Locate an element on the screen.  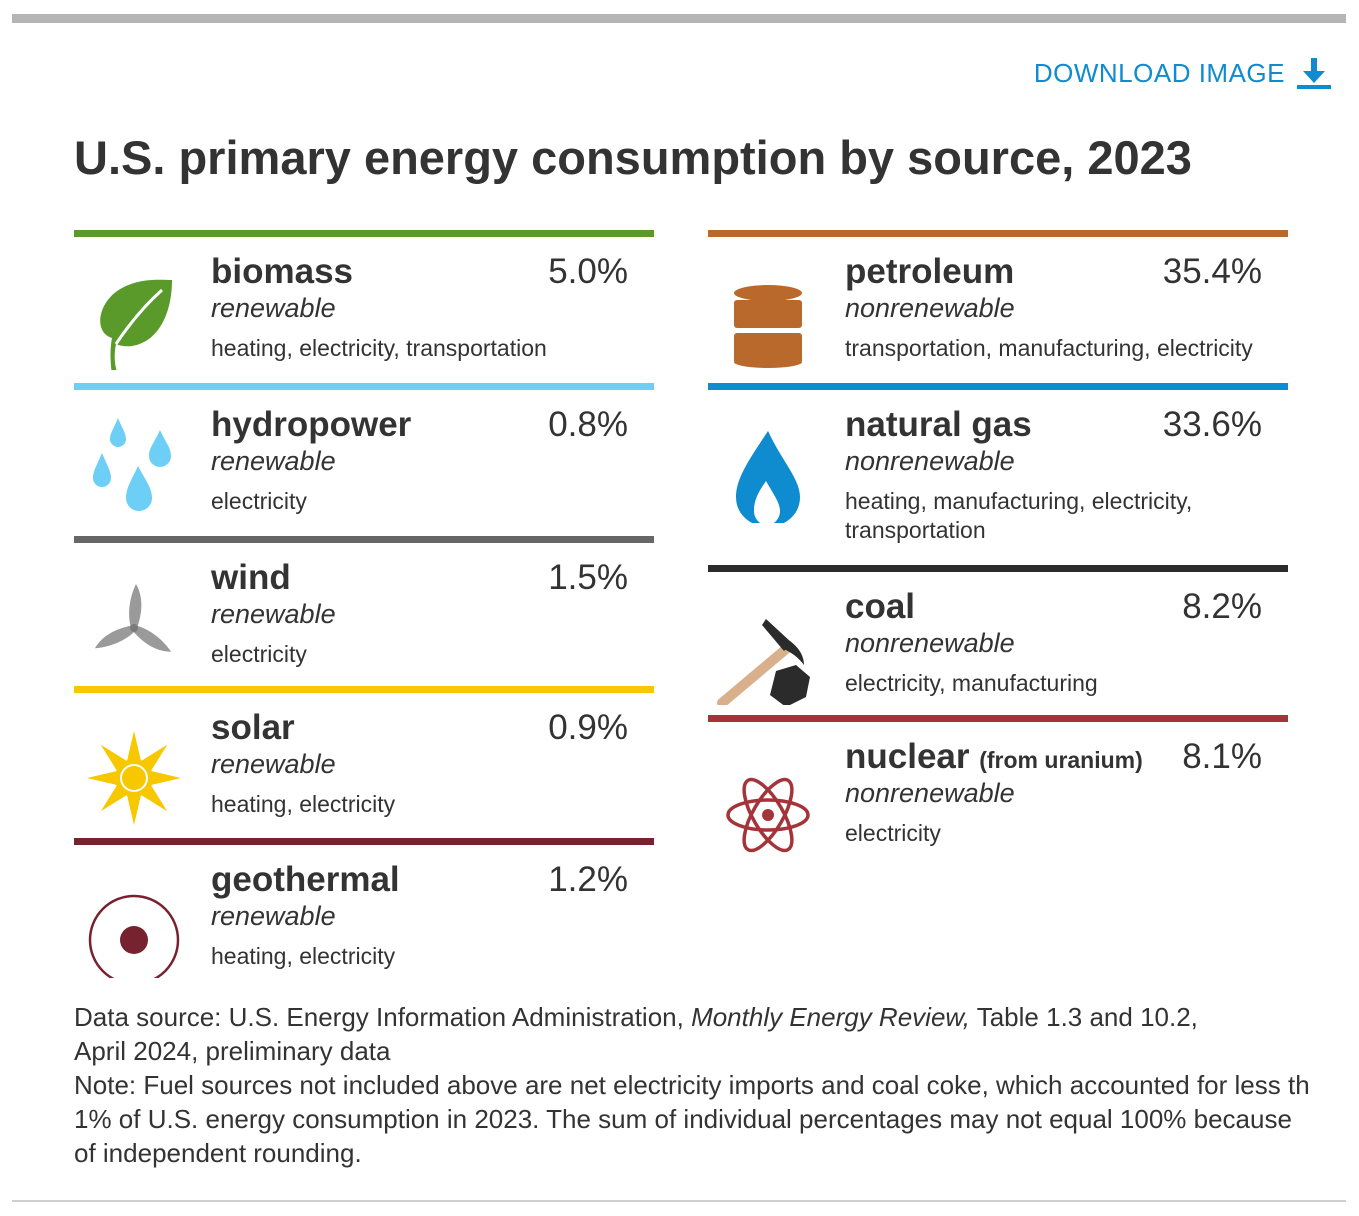
source-publication: Monthly Energy Review, is located at coordinates (830, 1017).